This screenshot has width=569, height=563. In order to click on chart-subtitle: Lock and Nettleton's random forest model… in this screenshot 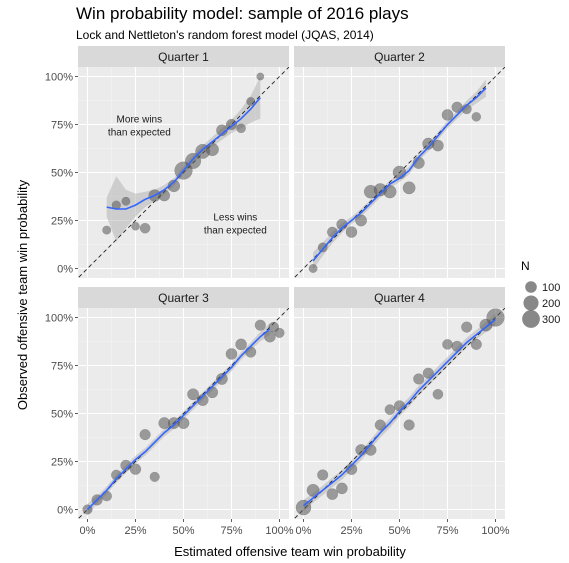, I will do `click(225, 35)`.